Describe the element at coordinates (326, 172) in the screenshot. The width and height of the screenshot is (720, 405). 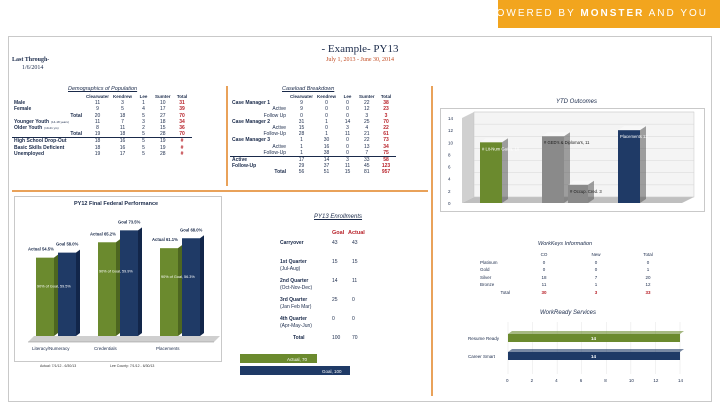
I see `caseload-cell: 51` at that location.